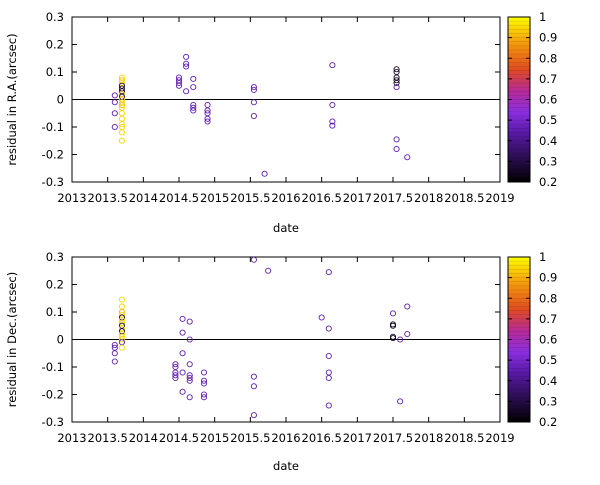 Image resolution: width=600 pixels, height=485 pixels. What do you see at coordinates (55, 257) in the screenshot?
I see `panel-2-y-tick-label: 0.3` at bounding box center [55, 257].